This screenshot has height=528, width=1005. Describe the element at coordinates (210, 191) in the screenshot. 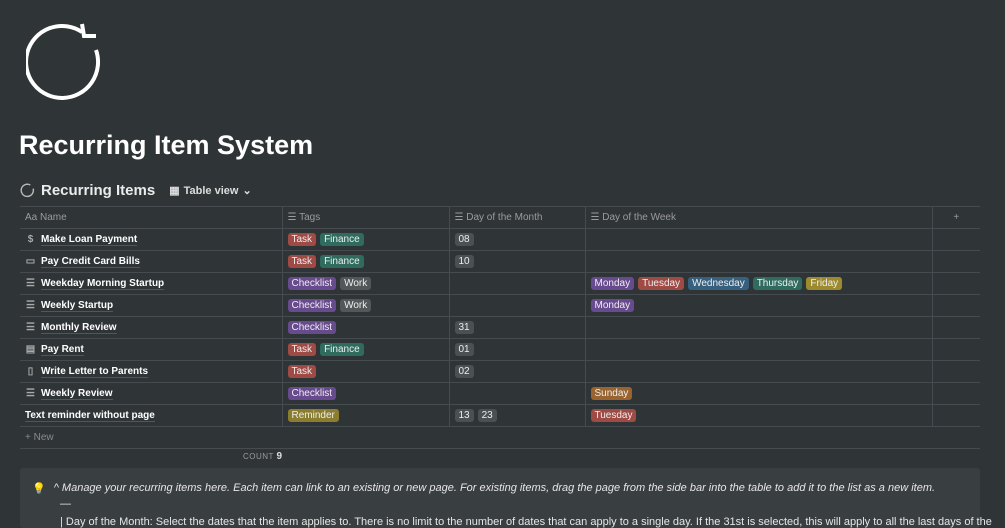

I see `view-switcher: ▦ Table view ⌄` at that location.